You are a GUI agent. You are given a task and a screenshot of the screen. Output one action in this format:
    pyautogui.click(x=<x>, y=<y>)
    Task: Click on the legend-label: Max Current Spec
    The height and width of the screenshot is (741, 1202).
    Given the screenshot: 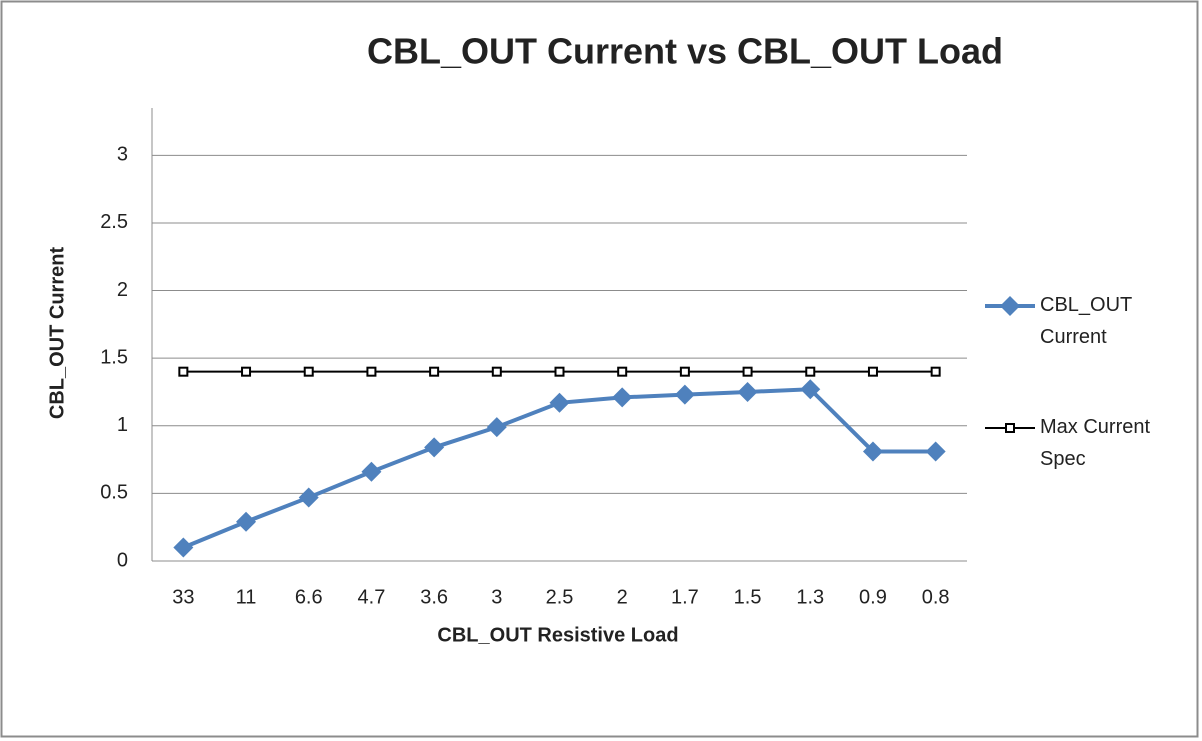 What is the action you would take?
    pyautogui.click(x=1095, y=443)
    